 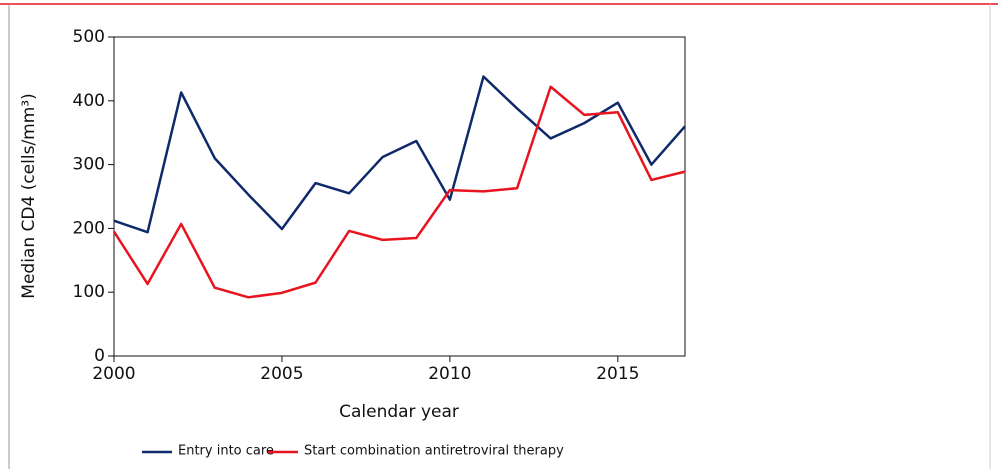 What do you see at coordinates (617, 374) in the screenshot?
I see `x-tick-label: 2015` at bounding box center [617, 374].